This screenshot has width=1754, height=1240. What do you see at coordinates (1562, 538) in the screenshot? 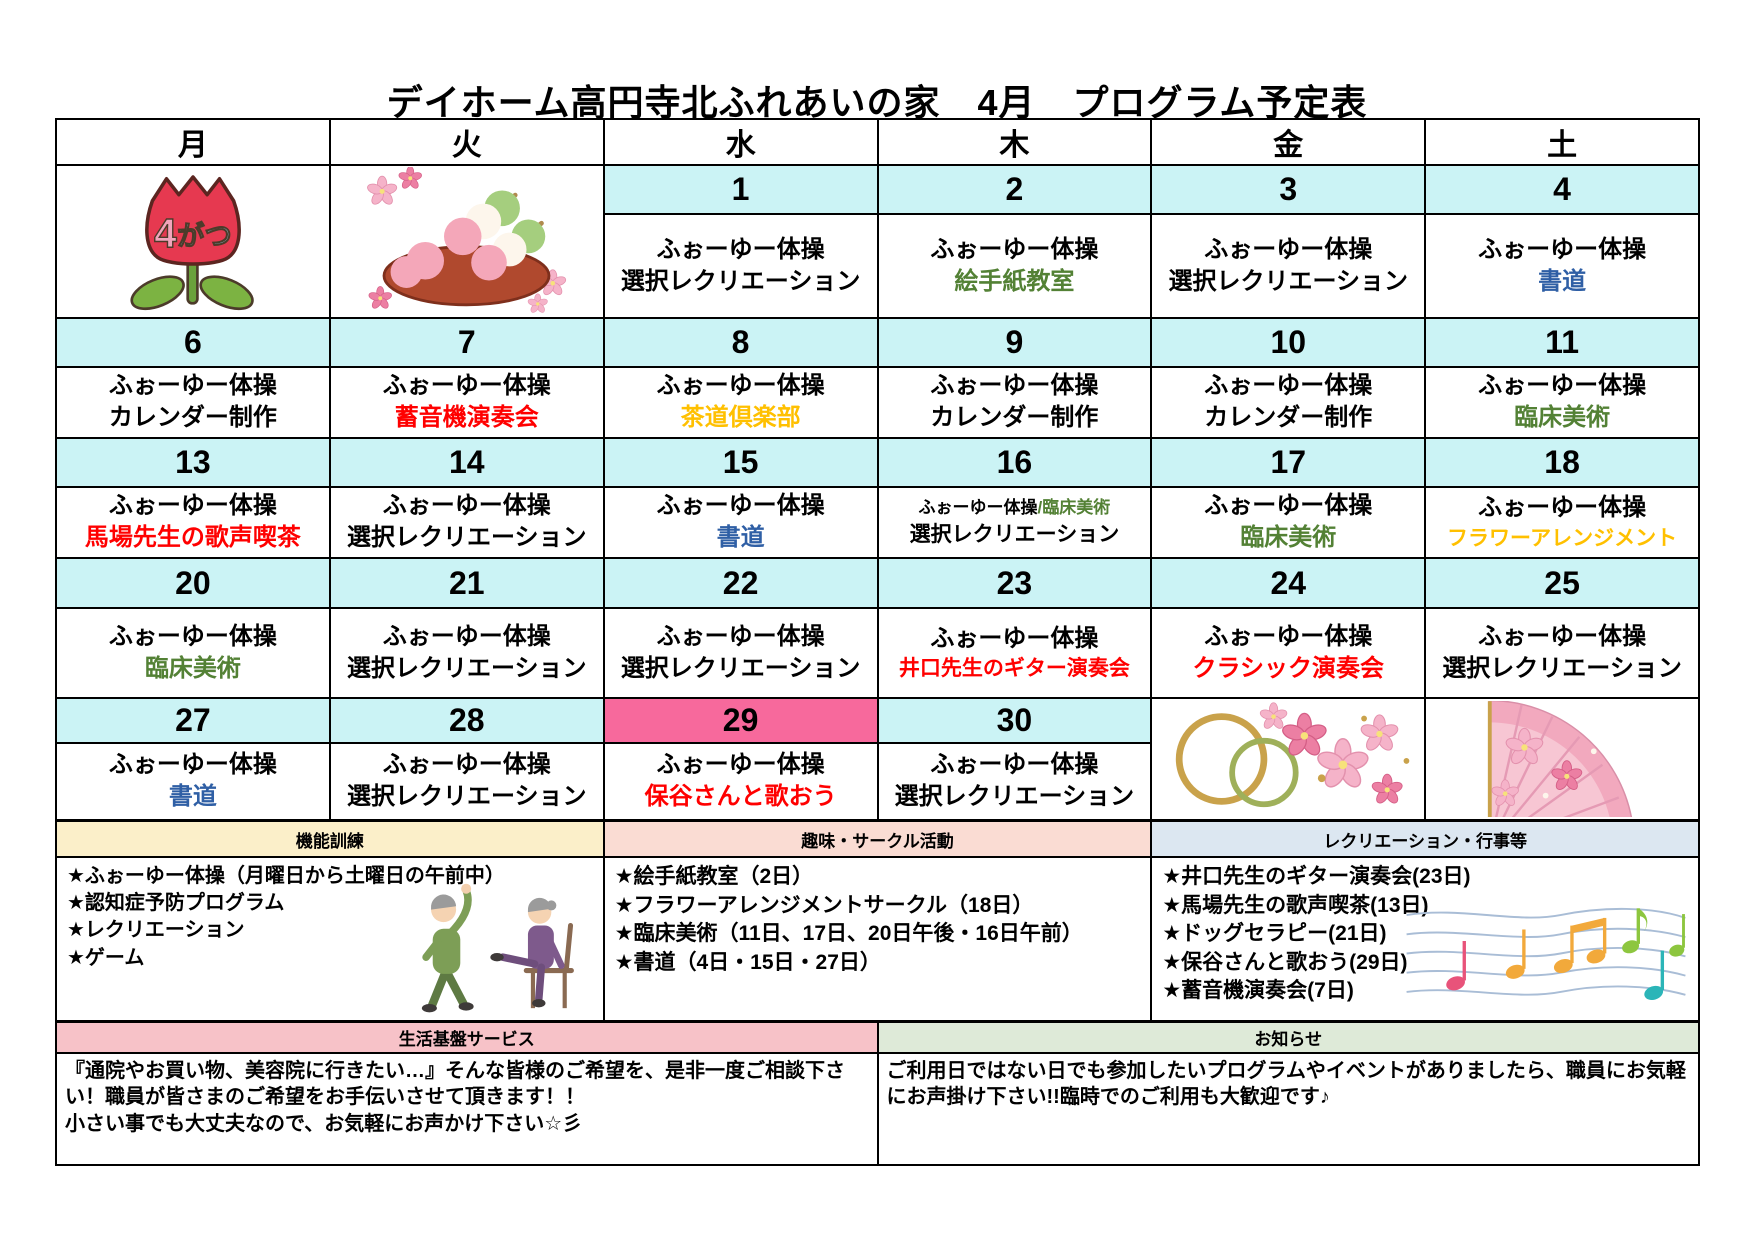
I see `activity-text: フラワーアレンジメント` at bounding box center [1562, 538].